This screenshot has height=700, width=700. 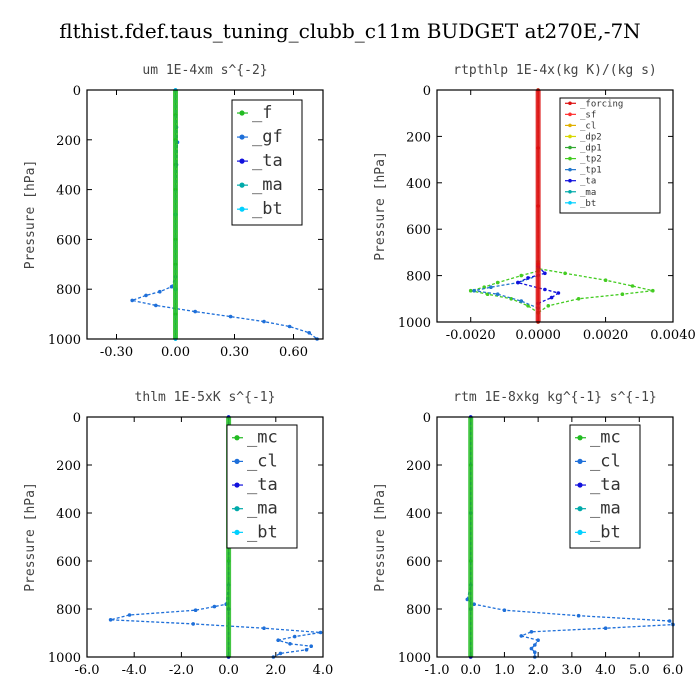 I want to click on x-tick-label: -2.0, so click(x=181, y=670).